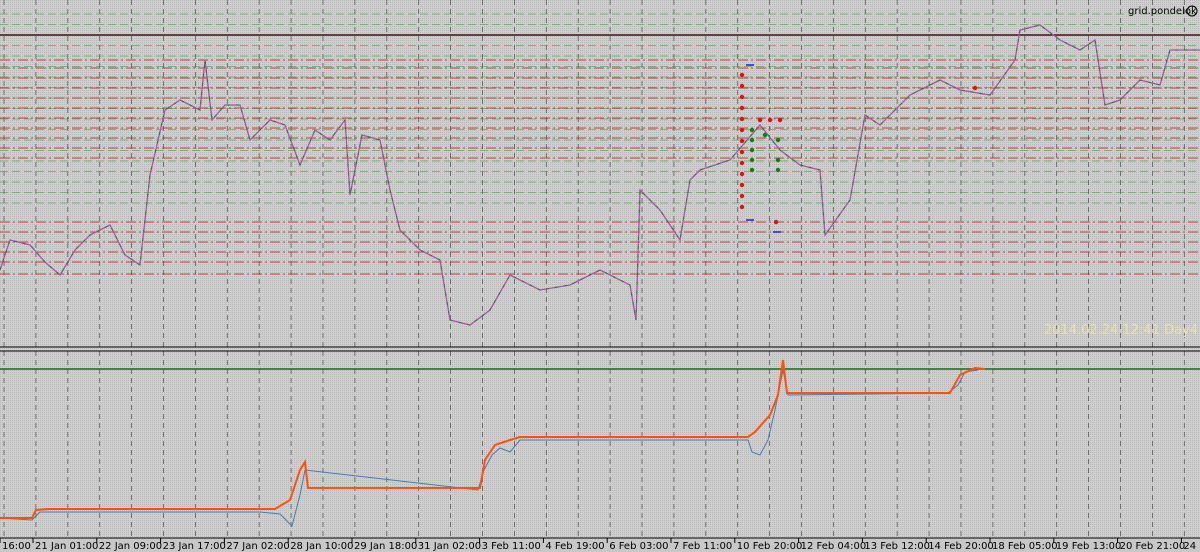  What do you see at coordinates (66, 546) in the screenshot?
I see `time-label: 21 Jan 01:00` at bounding box center [66, 546].